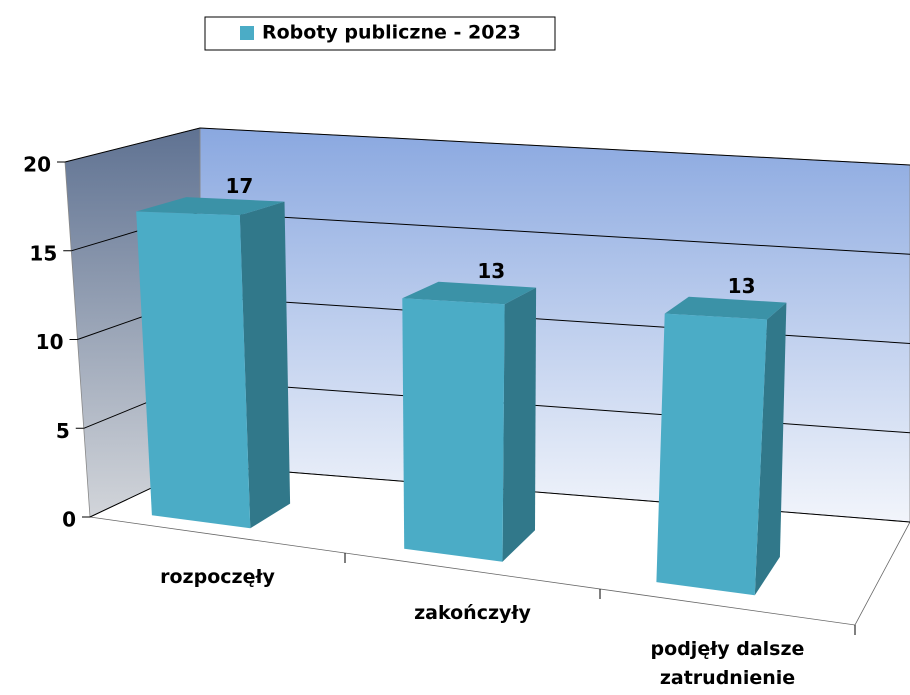  I want to click on x-tick-label: zakończyły, so click(472, 613).